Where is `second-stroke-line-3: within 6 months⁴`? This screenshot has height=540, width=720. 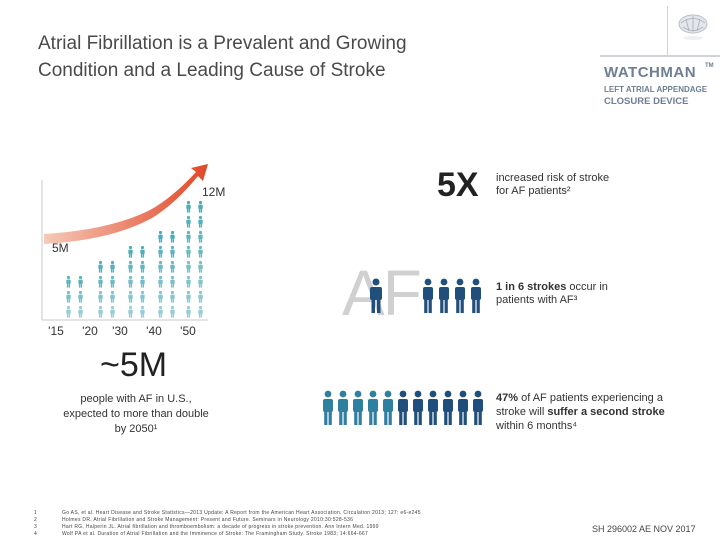
second-stroke-line-3: within 6 months⁴ is located at coordinates (537, 426).